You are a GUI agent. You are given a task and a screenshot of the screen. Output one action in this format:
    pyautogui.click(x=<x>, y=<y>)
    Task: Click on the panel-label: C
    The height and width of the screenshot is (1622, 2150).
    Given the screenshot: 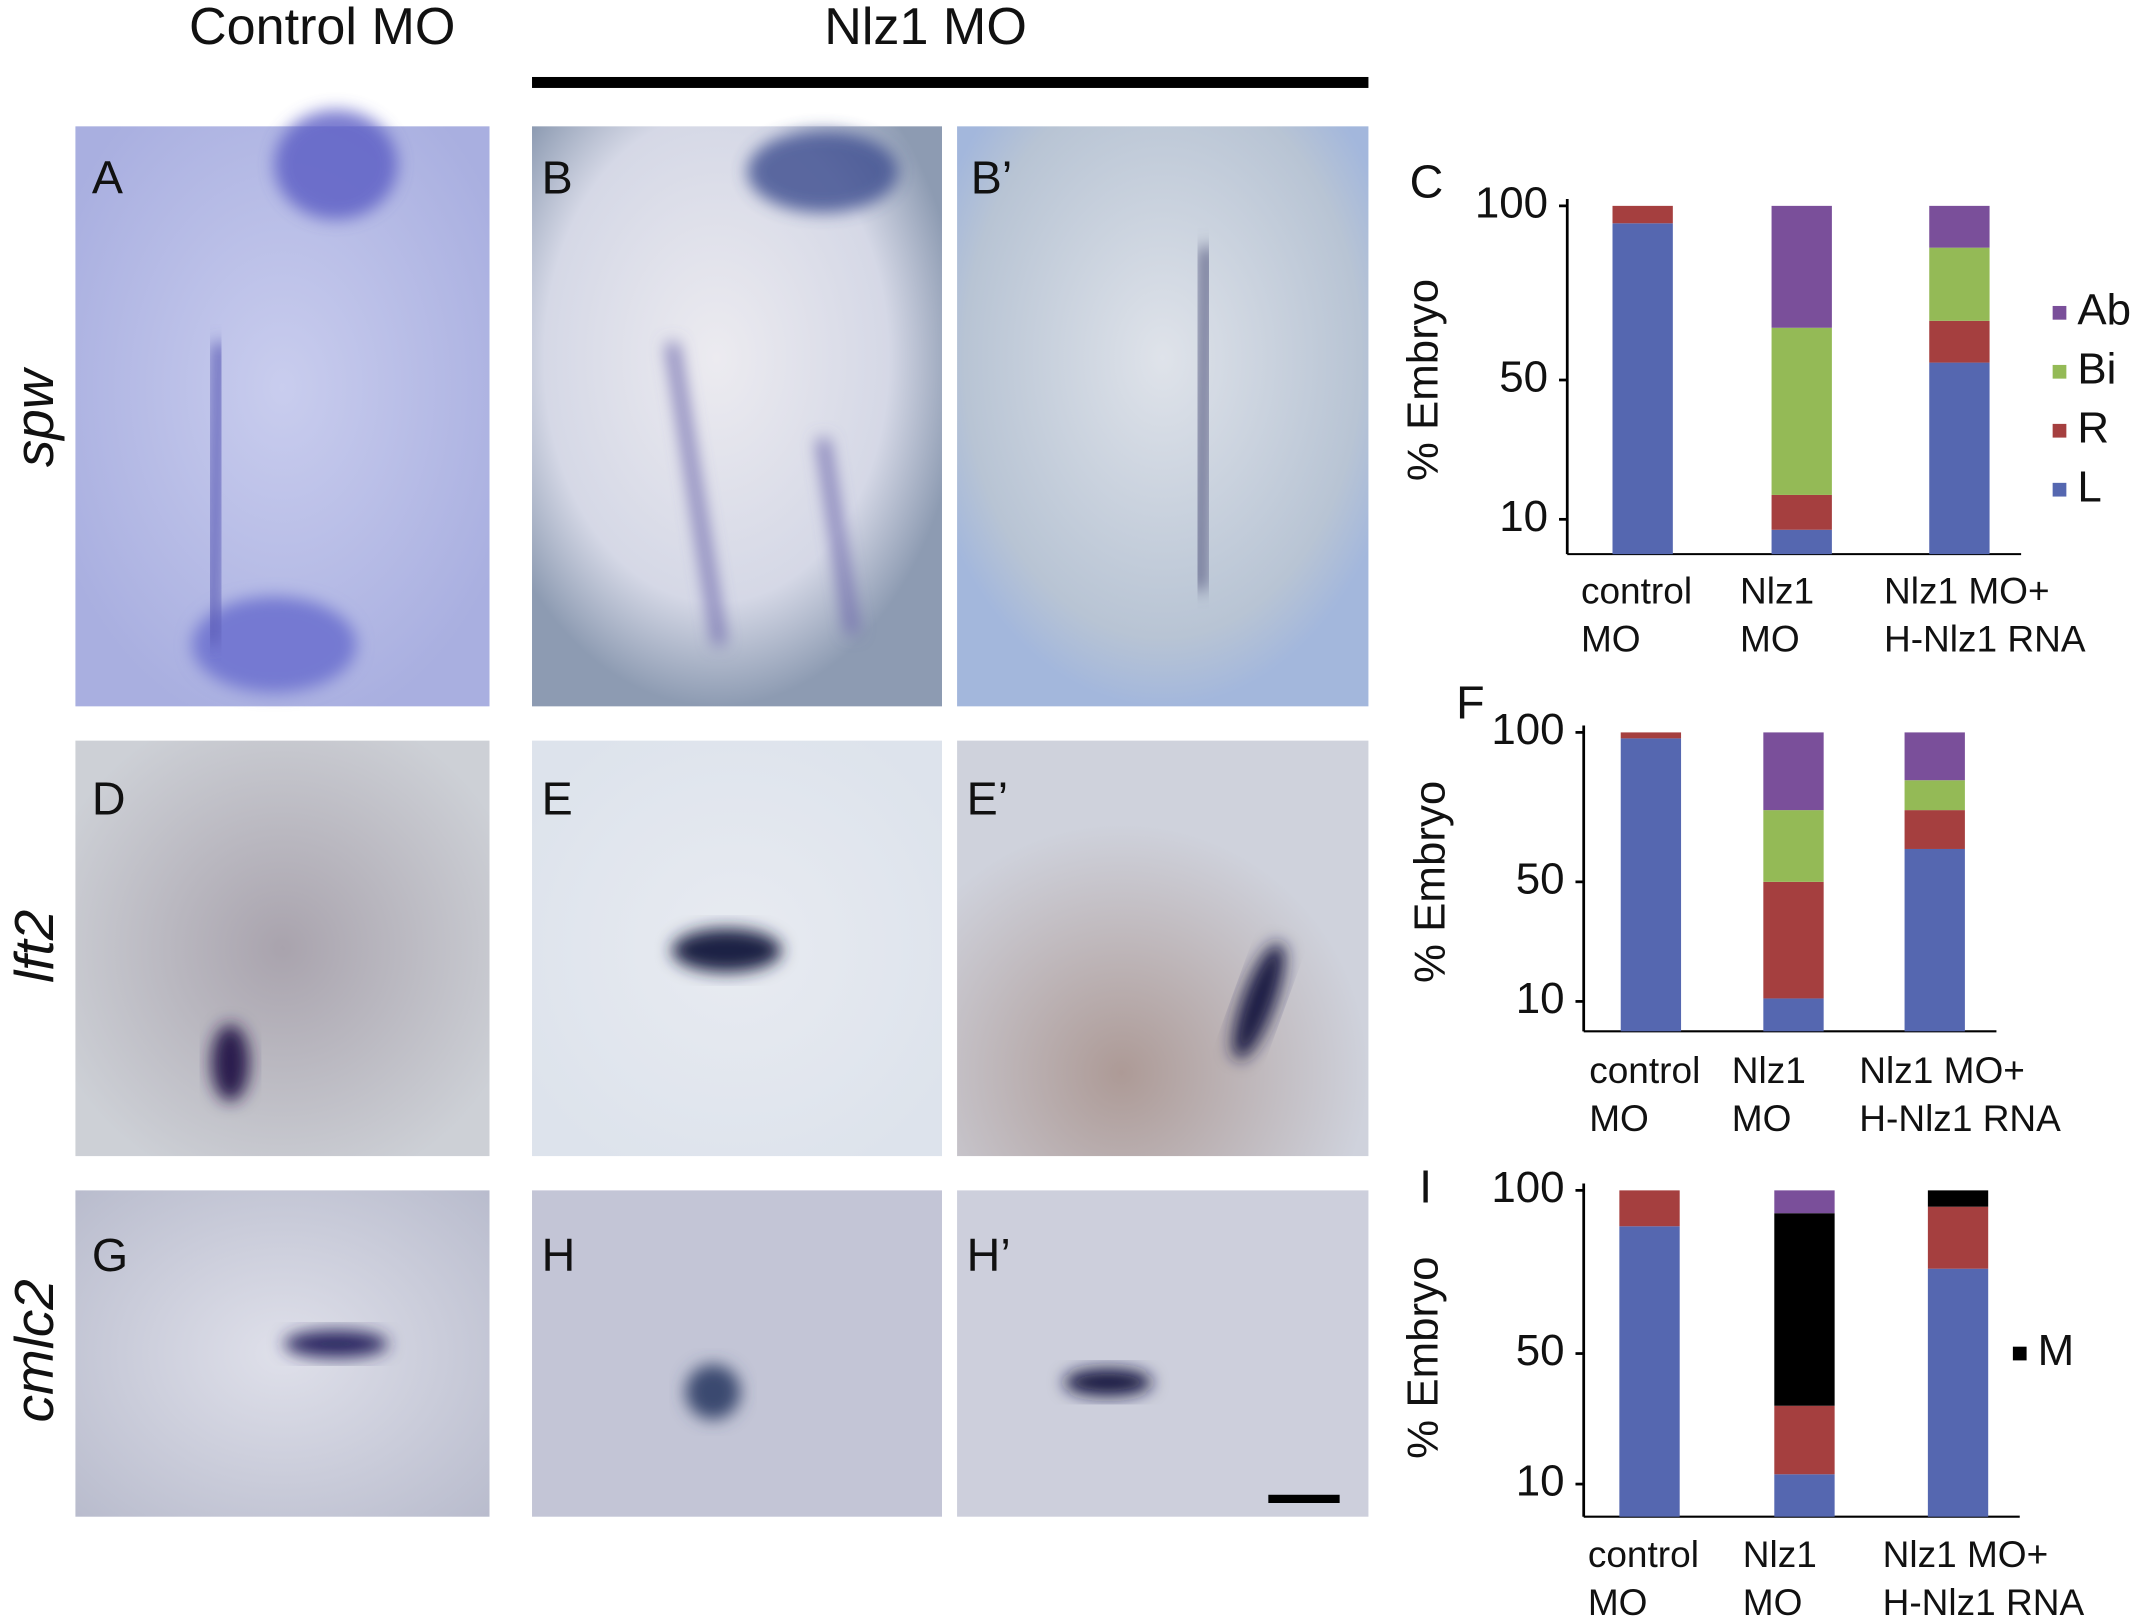 What is the action you would take?
    pyautogui.click(x=1427, y=182)
    